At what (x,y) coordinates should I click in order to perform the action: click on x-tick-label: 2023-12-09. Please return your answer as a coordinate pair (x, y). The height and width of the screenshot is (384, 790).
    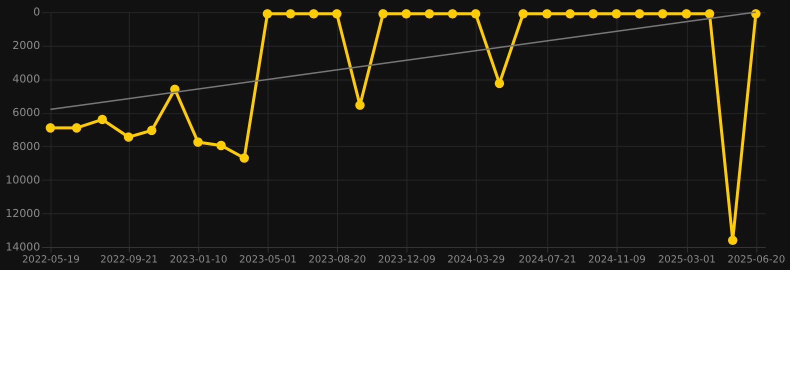
    Looking at the image, I should click on (407, 260).